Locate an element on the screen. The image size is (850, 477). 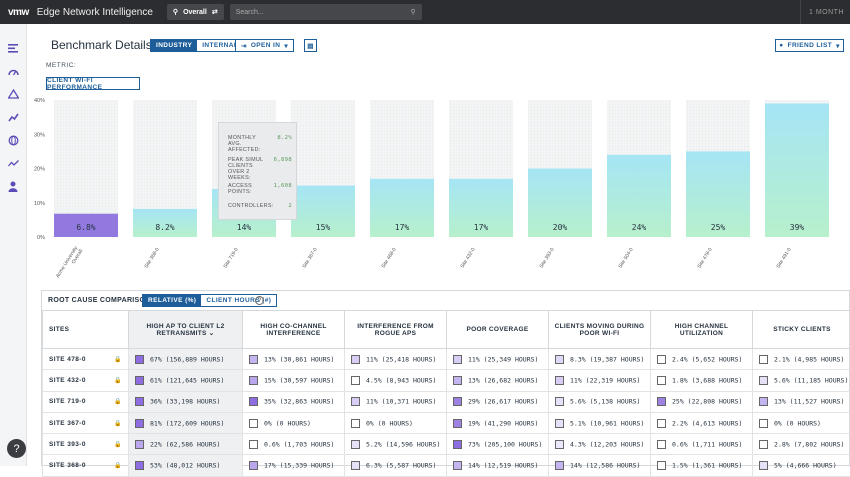
metric-value: 5.6% (5,138 HOURS) is located at coordinates (605, 402).